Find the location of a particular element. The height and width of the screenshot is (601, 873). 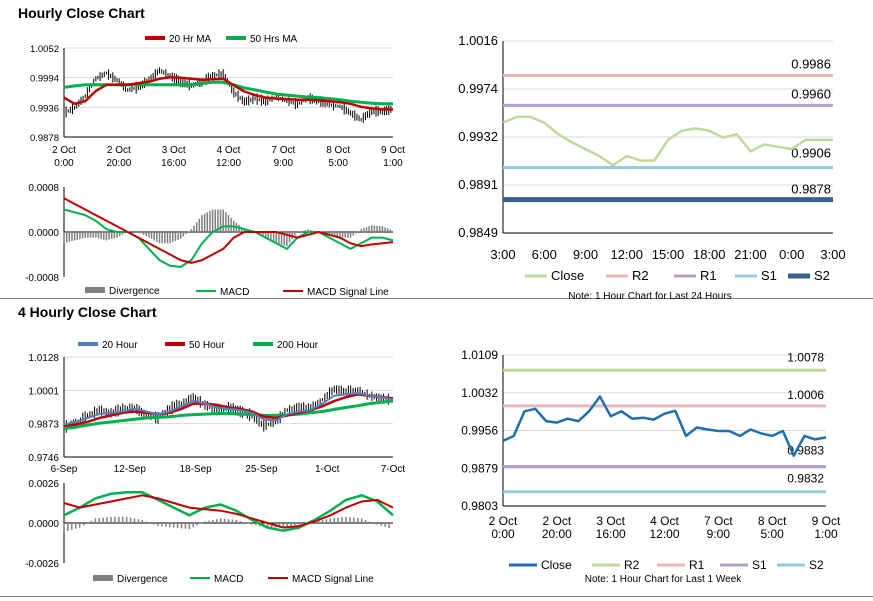

x-tick-label: 6:00 is located at coordinates (544, 254).